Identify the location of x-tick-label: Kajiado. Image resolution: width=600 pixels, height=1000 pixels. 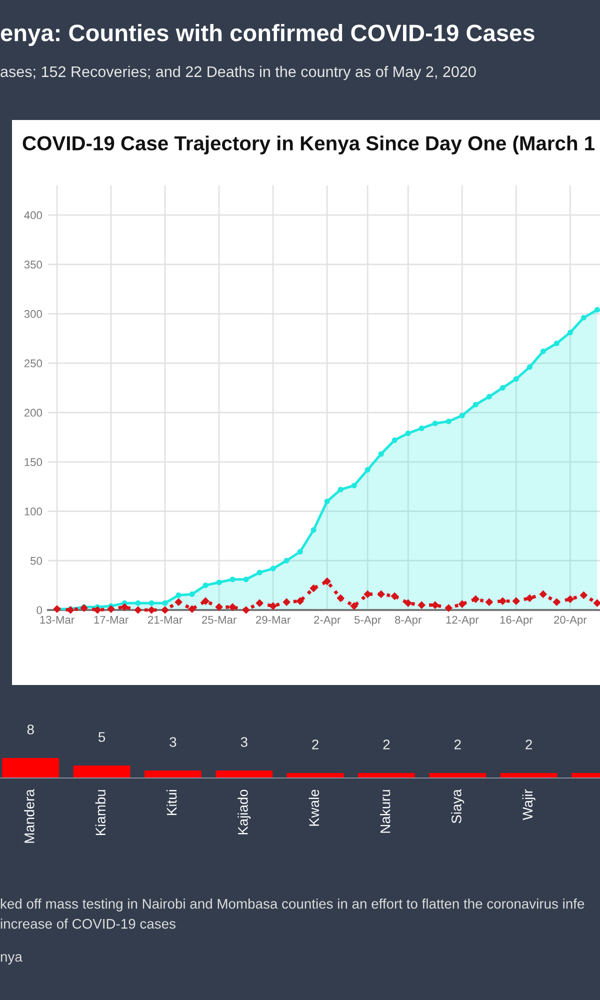
(244, 812).